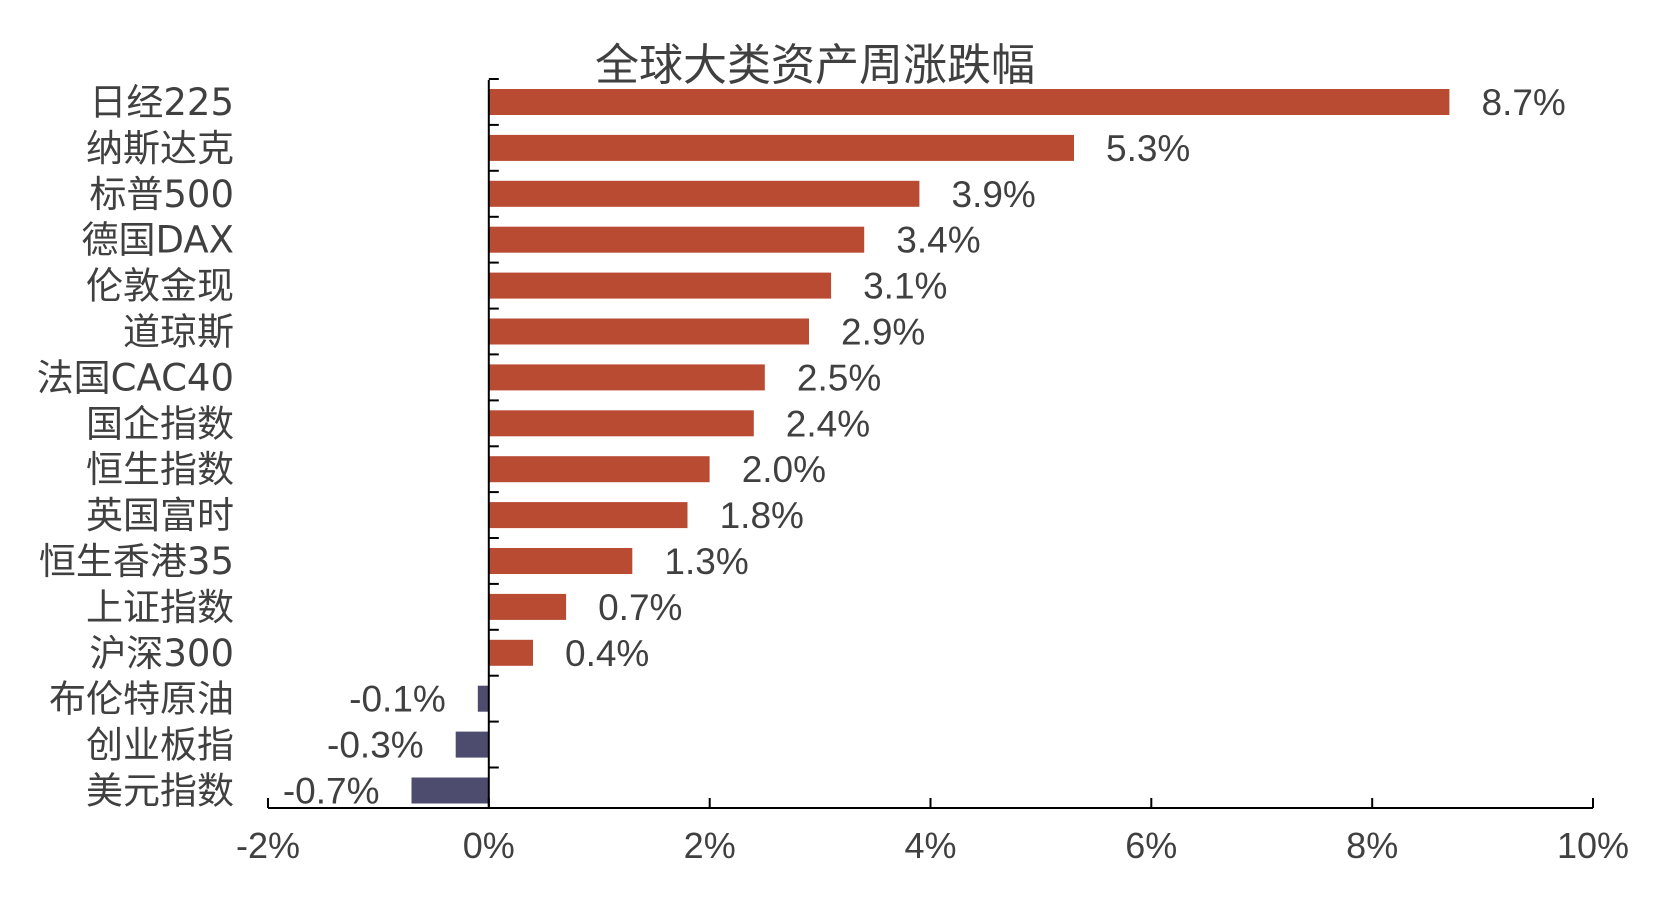 The height and width of the screenshot is (914, 1664). Describe the element at coordinates (710, 845) in the screenshot. I see `x-tick-label: 2%` at that location.